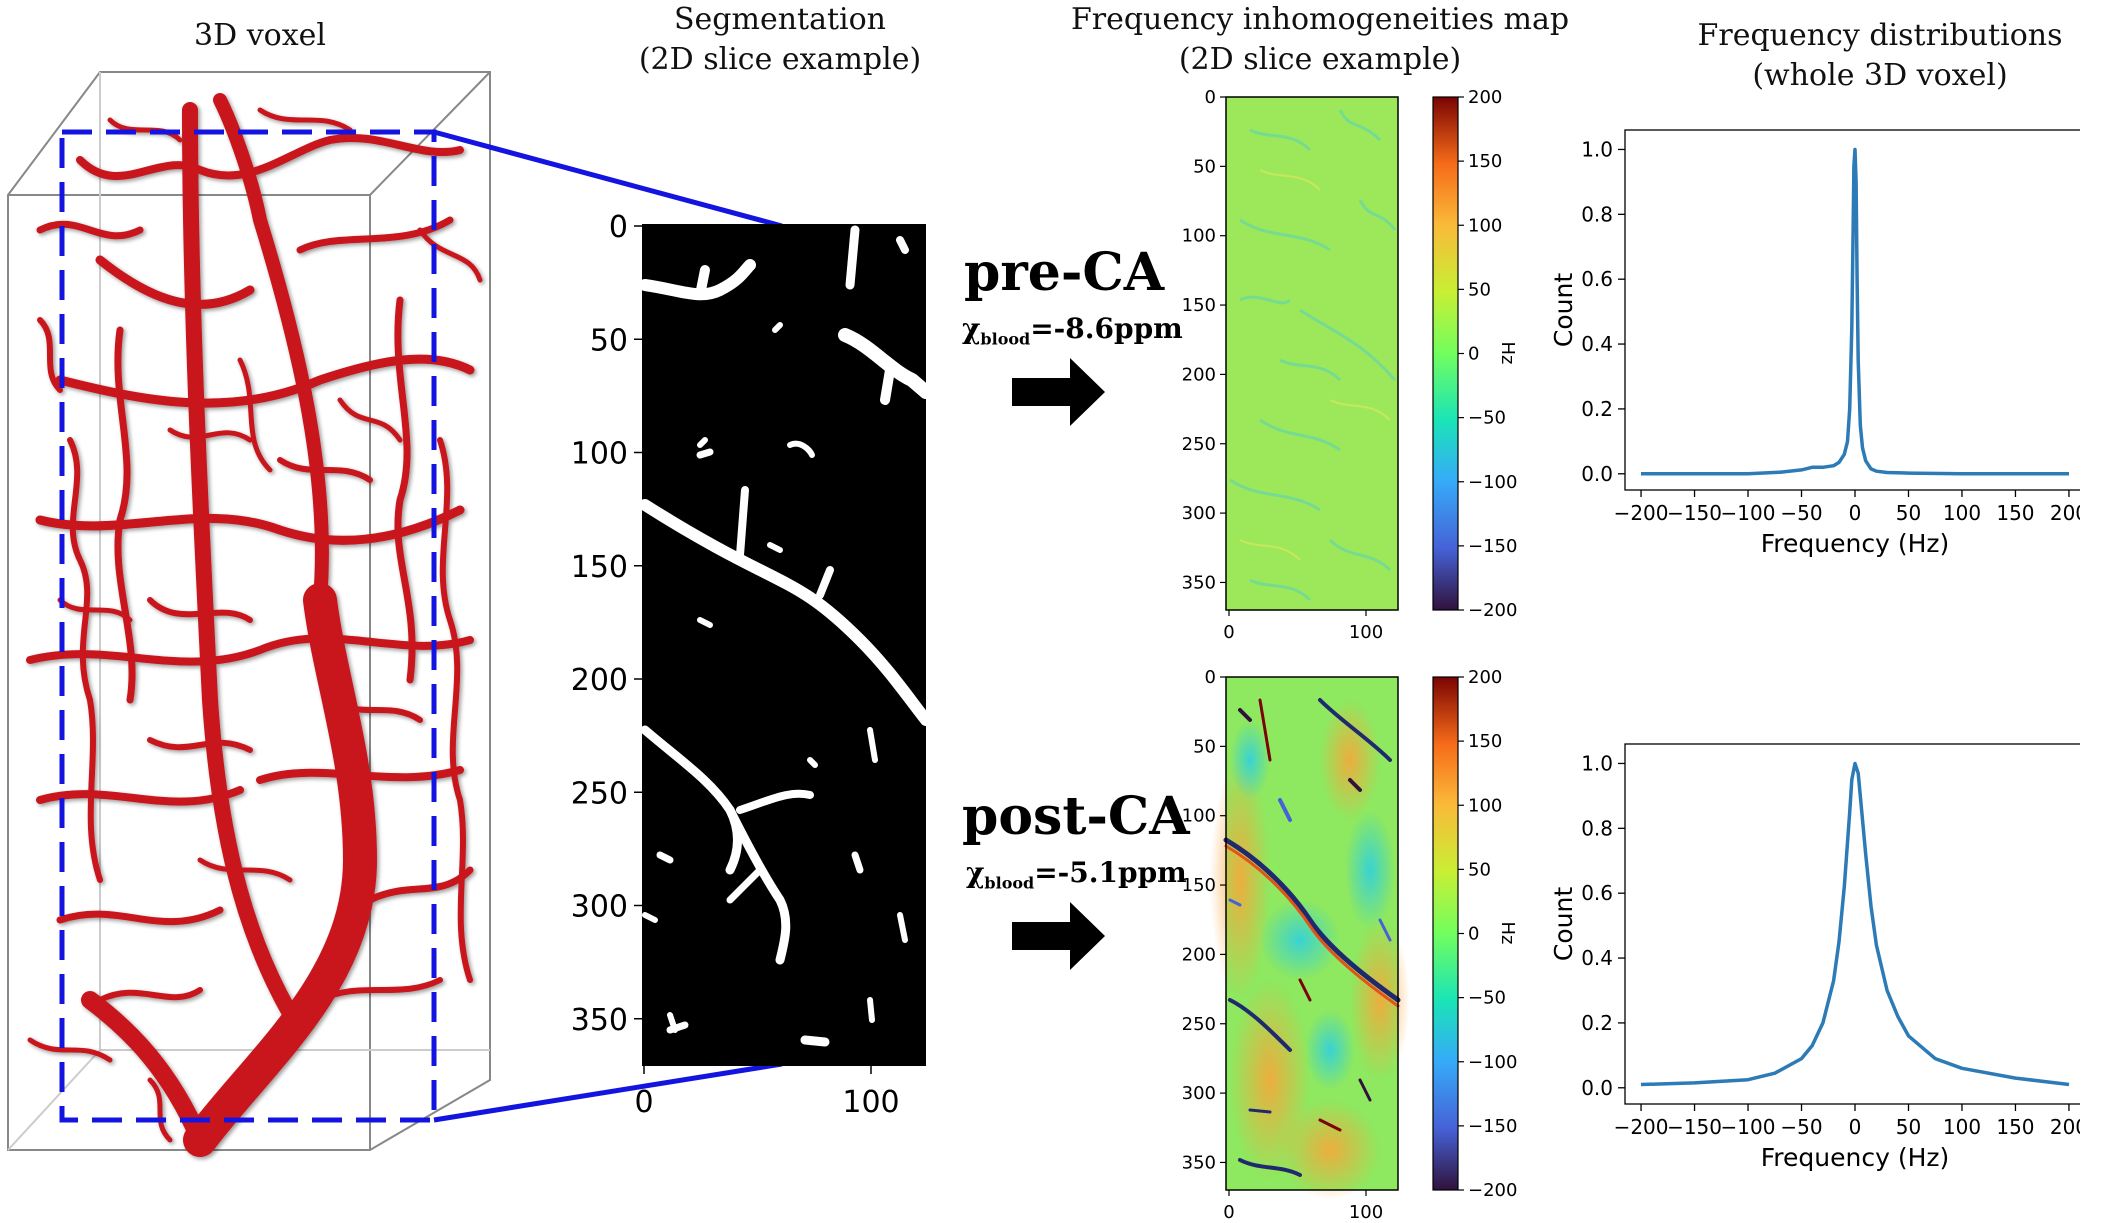 The width and height of the screenshot is (2128, 1223). What do you see at coordinates (1880, 75) in the screenshot?
I see `header-frequency-distributions-line2: (whole 3D voxel)` at bounding box center [1880, 75].